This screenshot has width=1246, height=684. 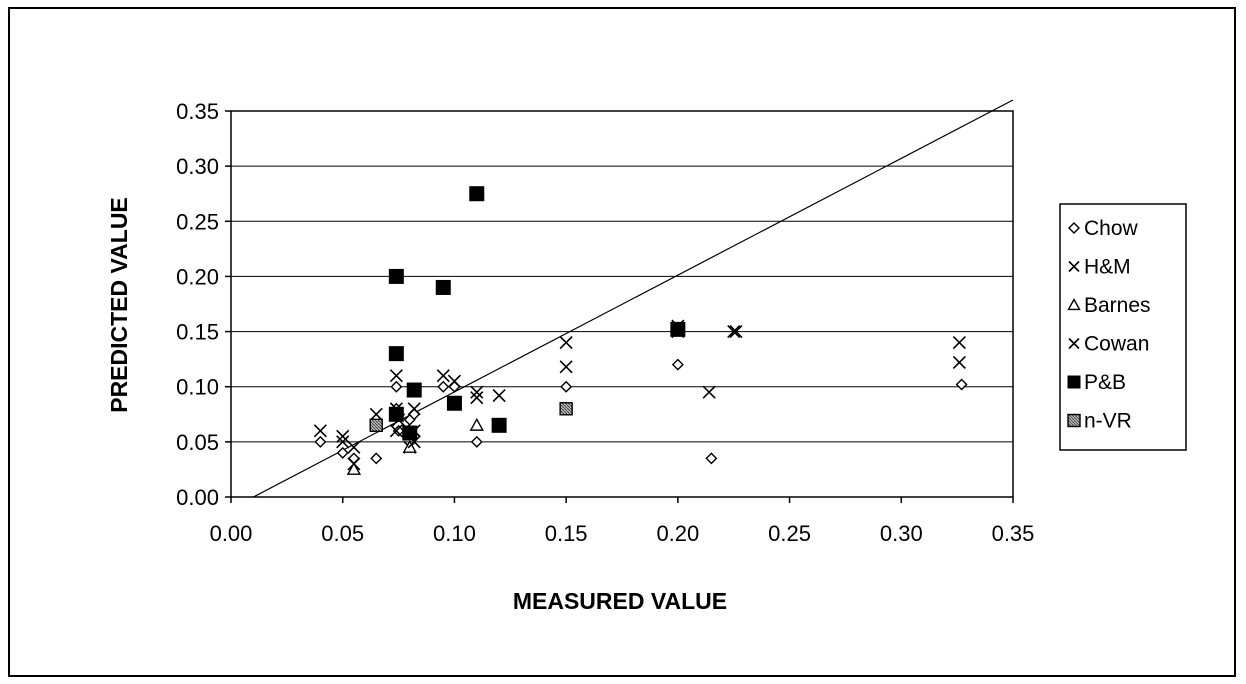 I want to click on y-tick-label: 0.10, so click(x=197, y=387).